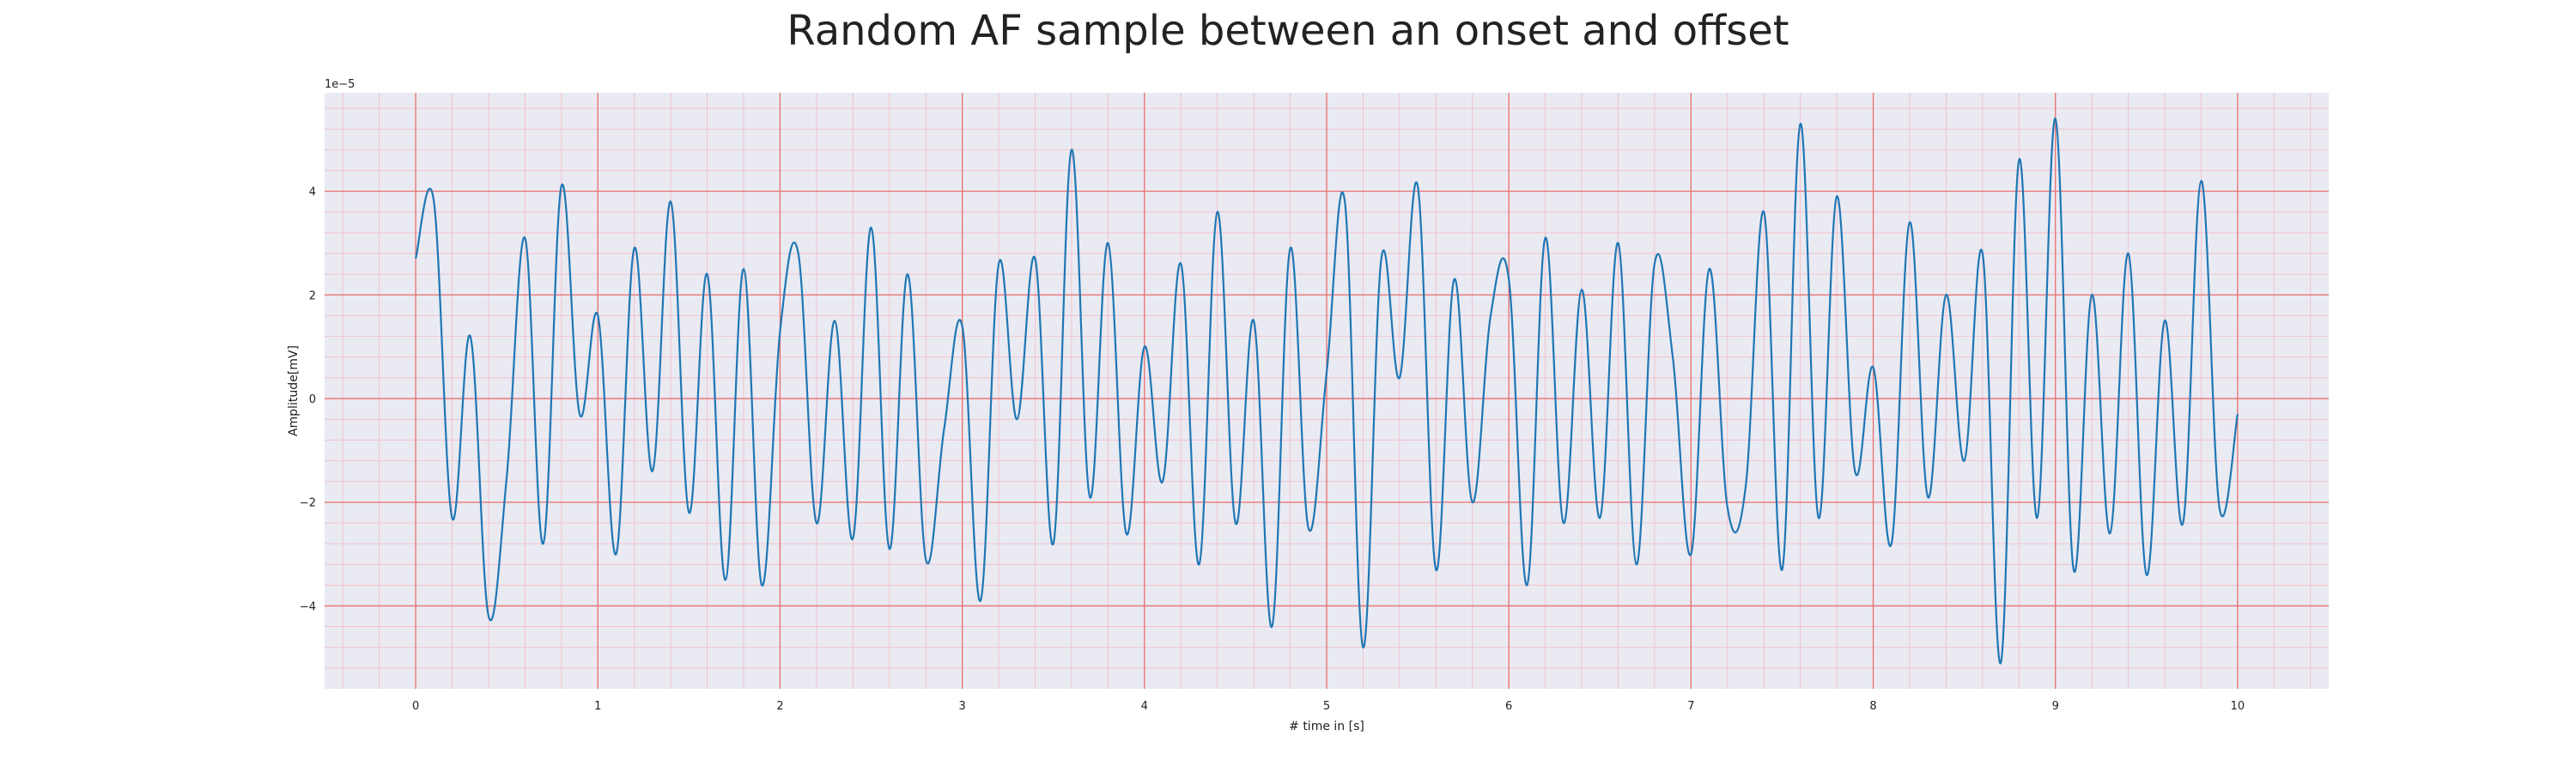  Describe the element at coordinates (312, 295) in the screenshot. I see `y-tick-label: 2` at that location.